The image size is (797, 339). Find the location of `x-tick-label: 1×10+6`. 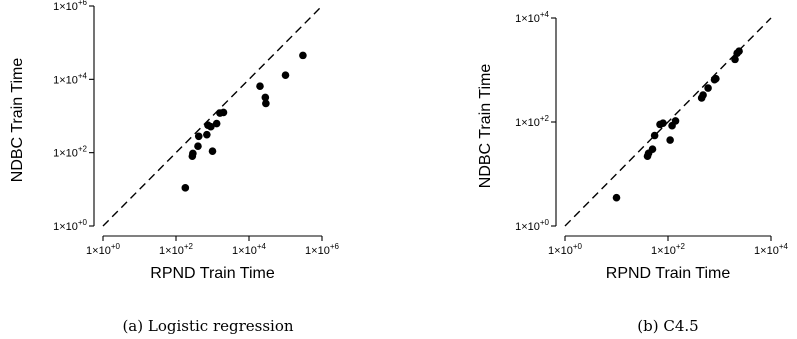

x-tick-label: 1×10+6 is located at coordinates (322, 249).